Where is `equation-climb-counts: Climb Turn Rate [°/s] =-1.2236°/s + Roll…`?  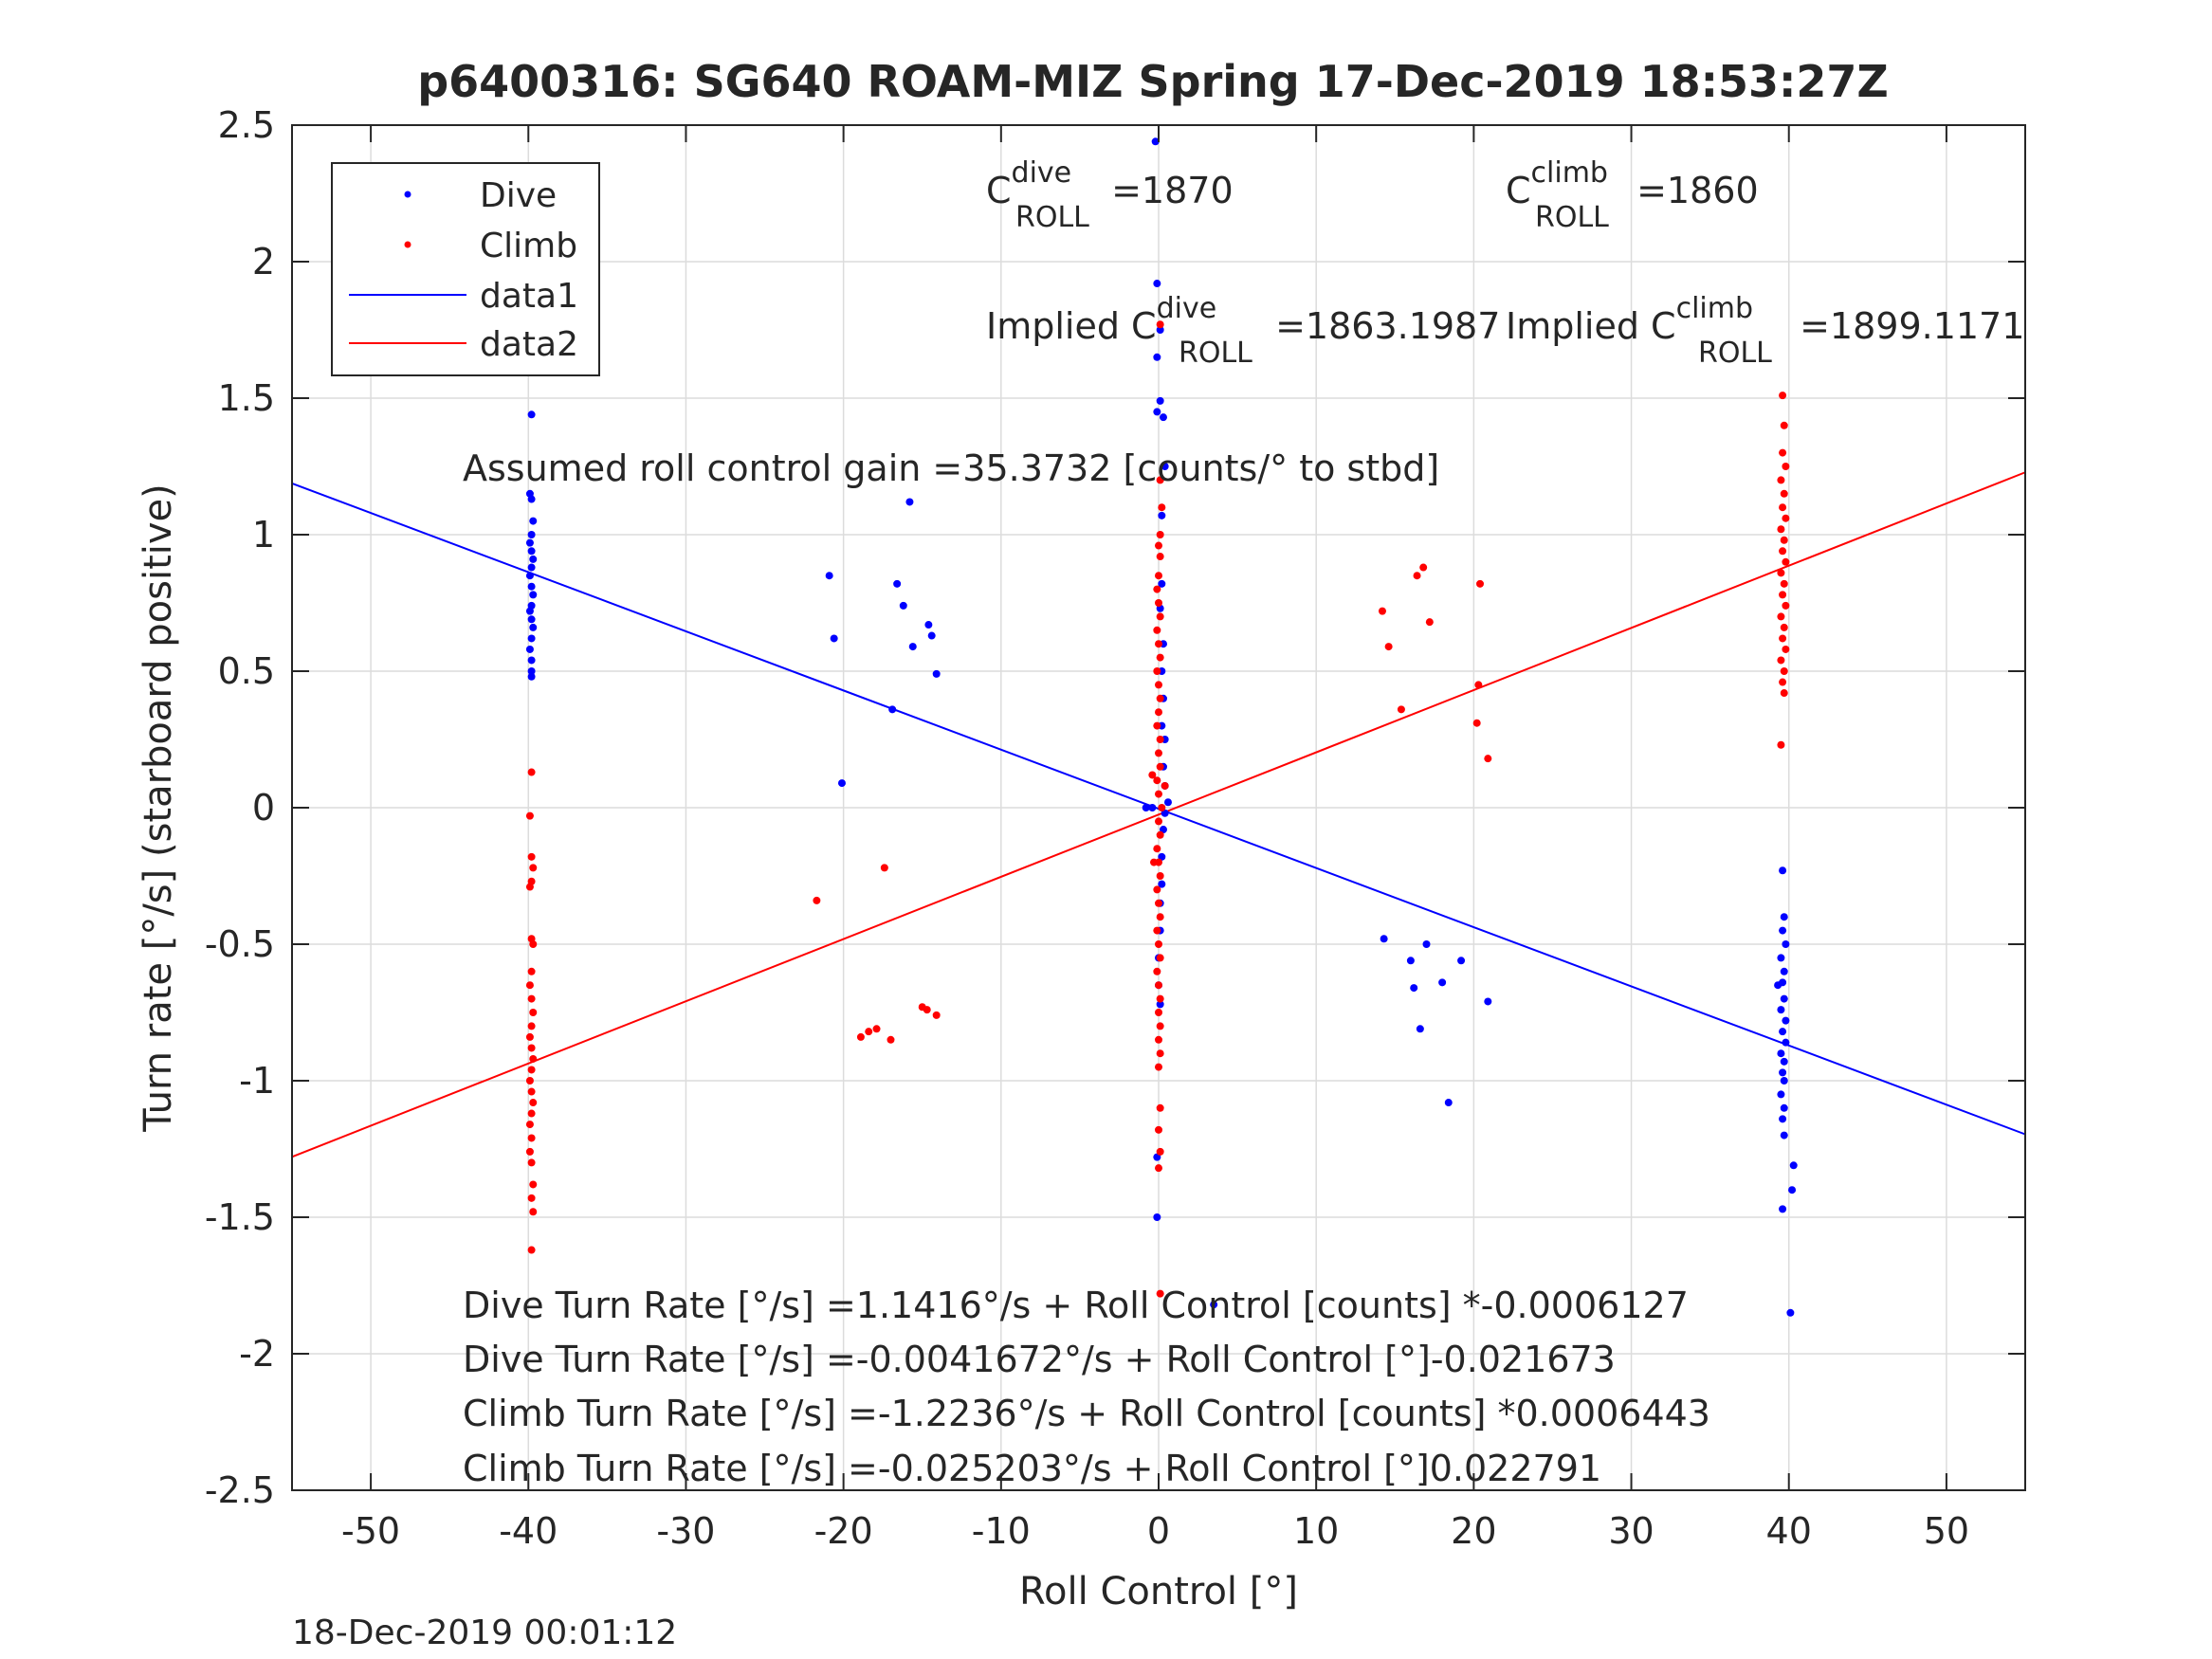 equation-climb-counts: Climb Turn Rate [°/s] =-1.2236°/s + Roll… is located at coordinates (1086, 1413).